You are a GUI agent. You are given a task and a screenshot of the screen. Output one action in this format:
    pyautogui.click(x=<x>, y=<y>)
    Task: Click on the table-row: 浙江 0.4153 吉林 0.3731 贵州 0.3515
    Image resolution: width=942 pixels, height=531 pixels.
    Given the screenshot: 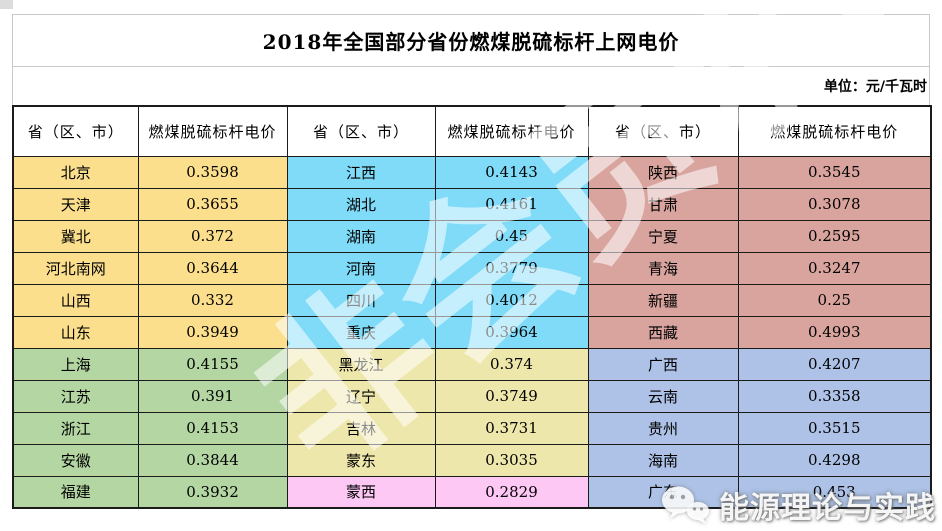 What is the action you would take?
    pyautogui.click(x=472, y=428)
    